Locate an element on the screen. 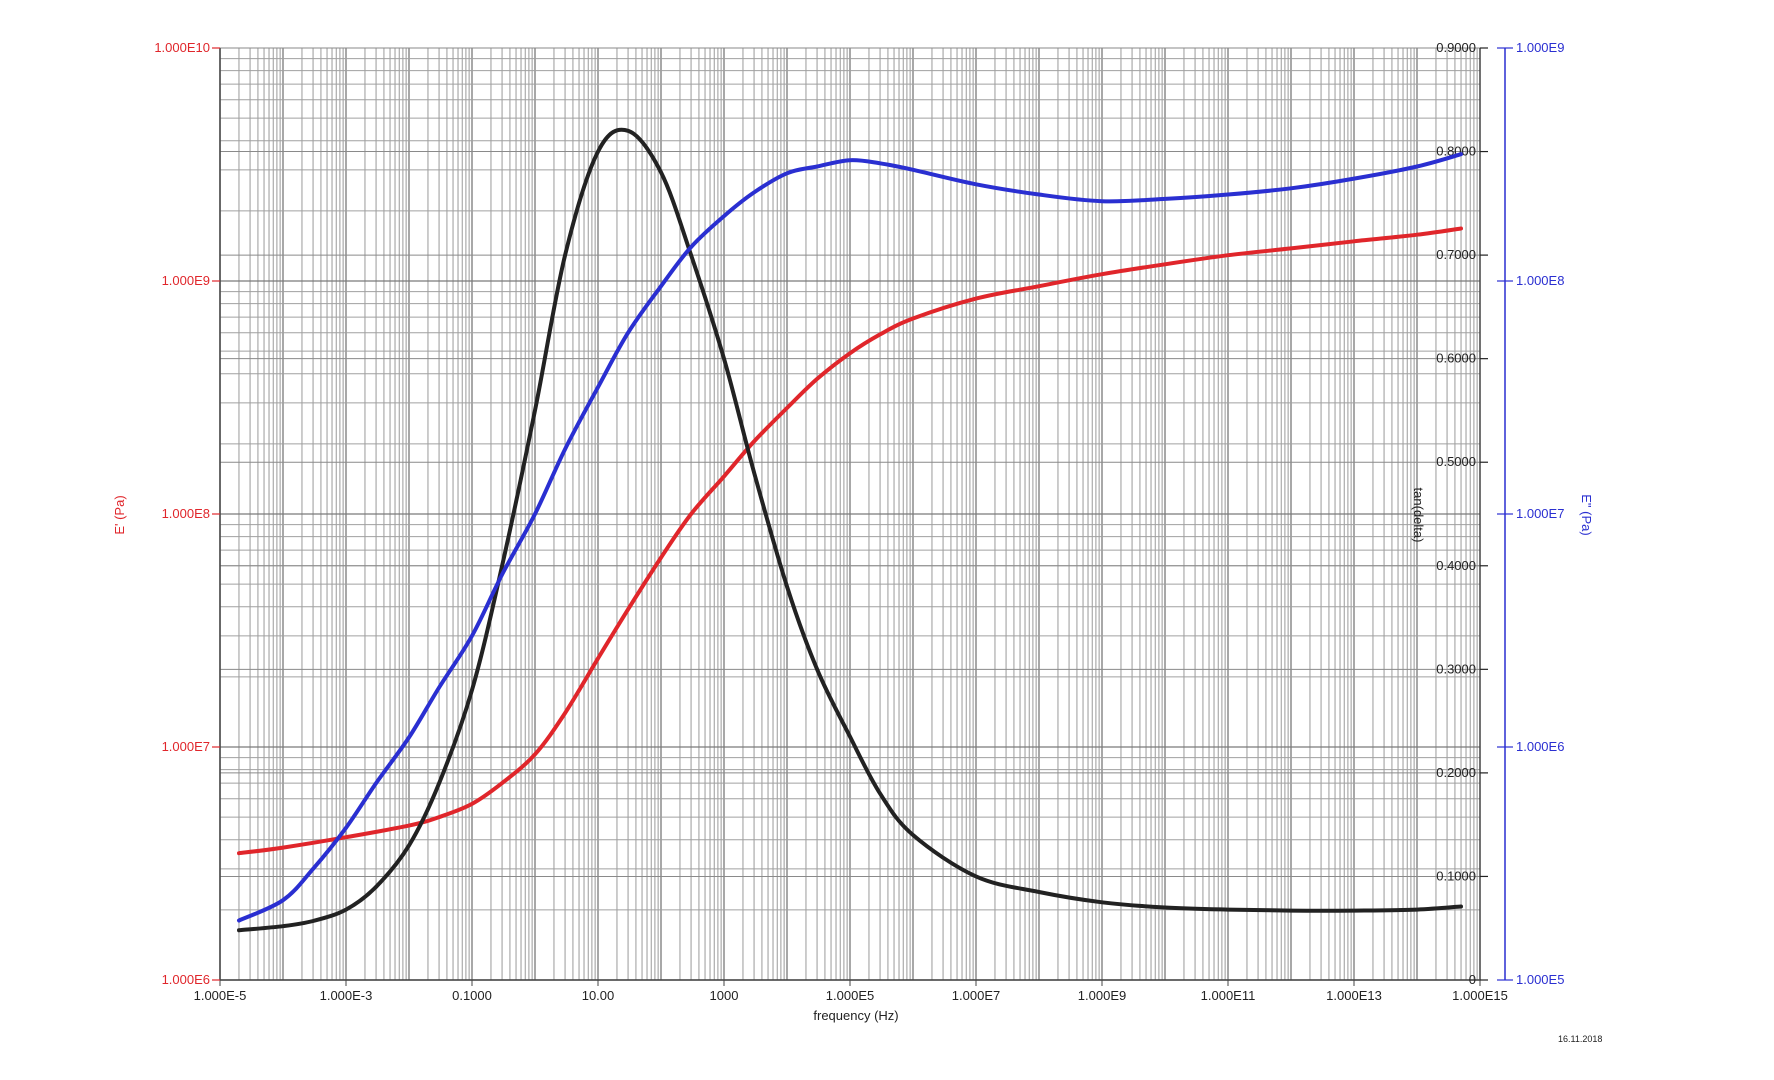  y-right-inner-tick-label: 0.6000 is located at coordinates (1456, 358).